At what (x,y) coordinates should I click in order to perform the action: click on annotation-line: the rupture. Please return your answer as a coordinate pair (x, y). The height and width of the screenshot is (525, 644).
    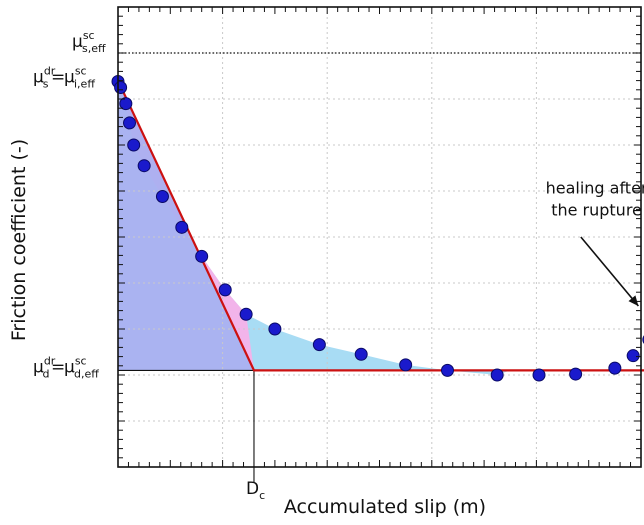
    Looking at the image, I should click on (596, 209).